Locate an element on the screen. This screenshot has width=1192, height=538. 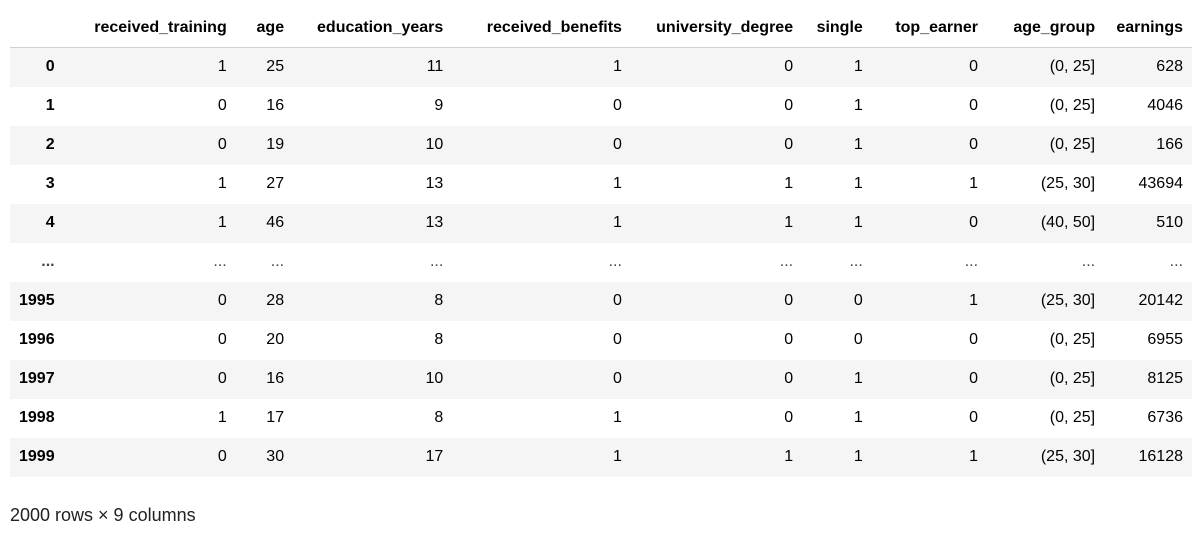
table-row: 1998 1 17 8 1 0 1 0 (0, 25] 6736 is located at coordinates (601, 418).